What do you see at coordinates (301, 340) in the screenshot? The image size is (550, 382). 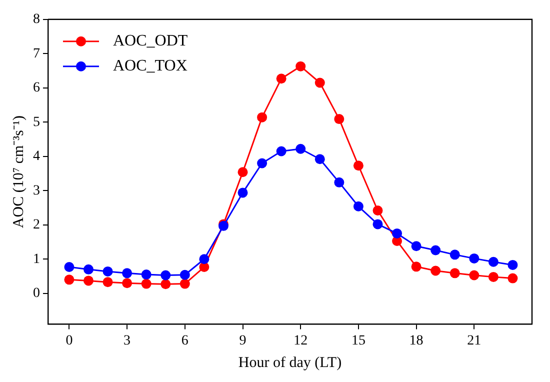 I see `x-tick-label: 12` at bounding box center [301, 340].